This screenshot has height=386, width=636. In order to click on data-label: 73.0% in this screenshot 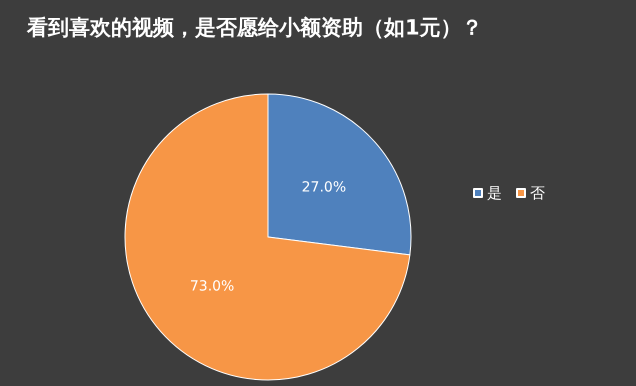, I will do `click(212, 286)`.